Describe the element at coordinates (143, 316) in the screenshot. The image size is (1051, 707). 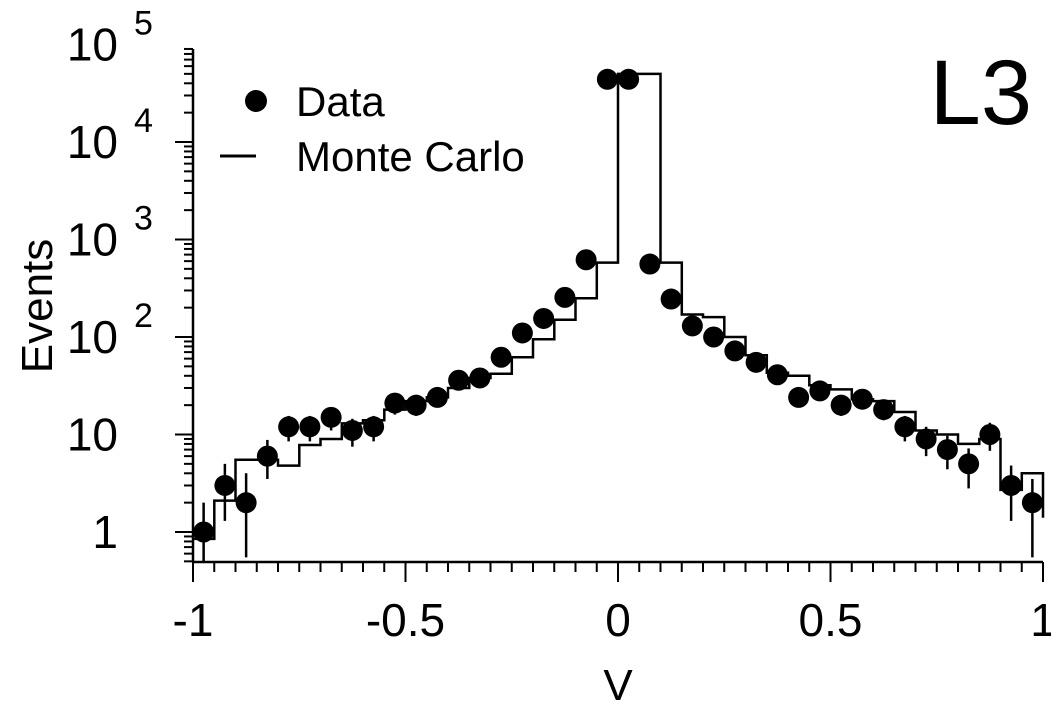
I see `y-tick-exponent: 2` at that location.